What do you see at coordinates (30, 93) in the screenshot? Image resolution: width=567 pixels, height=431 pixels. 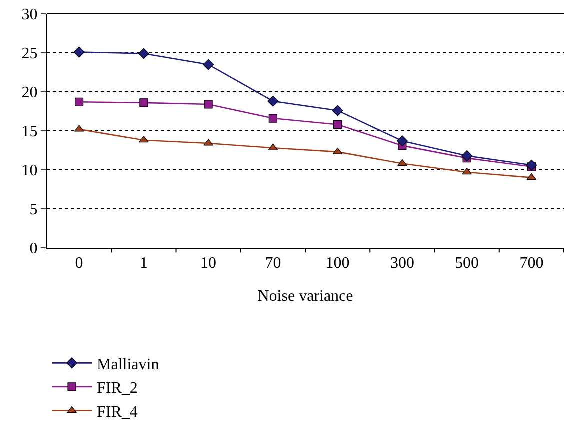 I see `y-tick-label: 20` at bounding box center [30, 93].